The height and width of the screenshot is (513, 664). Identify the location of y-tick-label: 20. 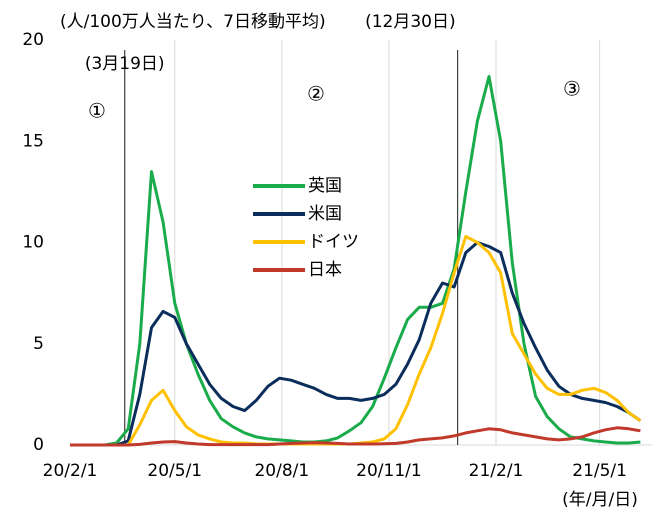
(33, 40).